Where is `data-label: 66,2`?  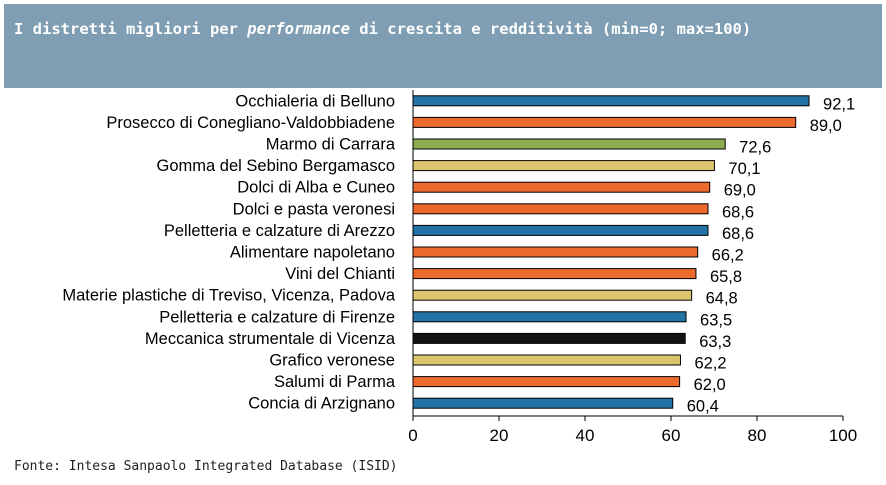
data-label: 66,2 is located at coordinates (728, 256).